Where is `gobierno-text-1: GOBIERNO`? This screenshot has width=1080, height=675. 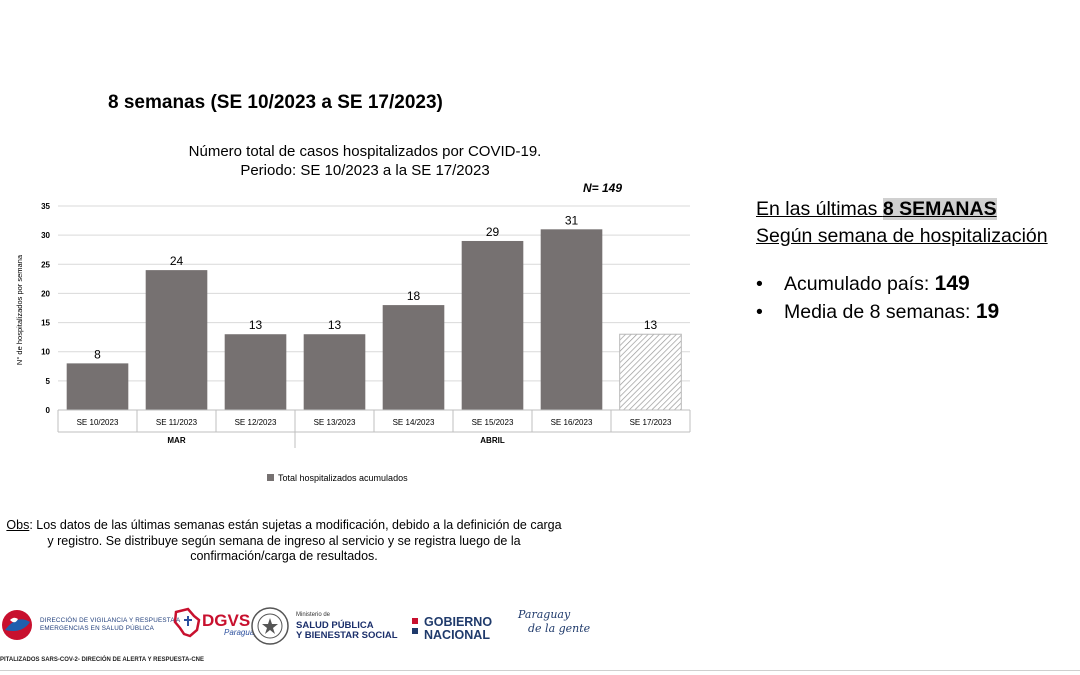 gobierno-text-1: GOBIERNO is located at coordinates (458, 622).